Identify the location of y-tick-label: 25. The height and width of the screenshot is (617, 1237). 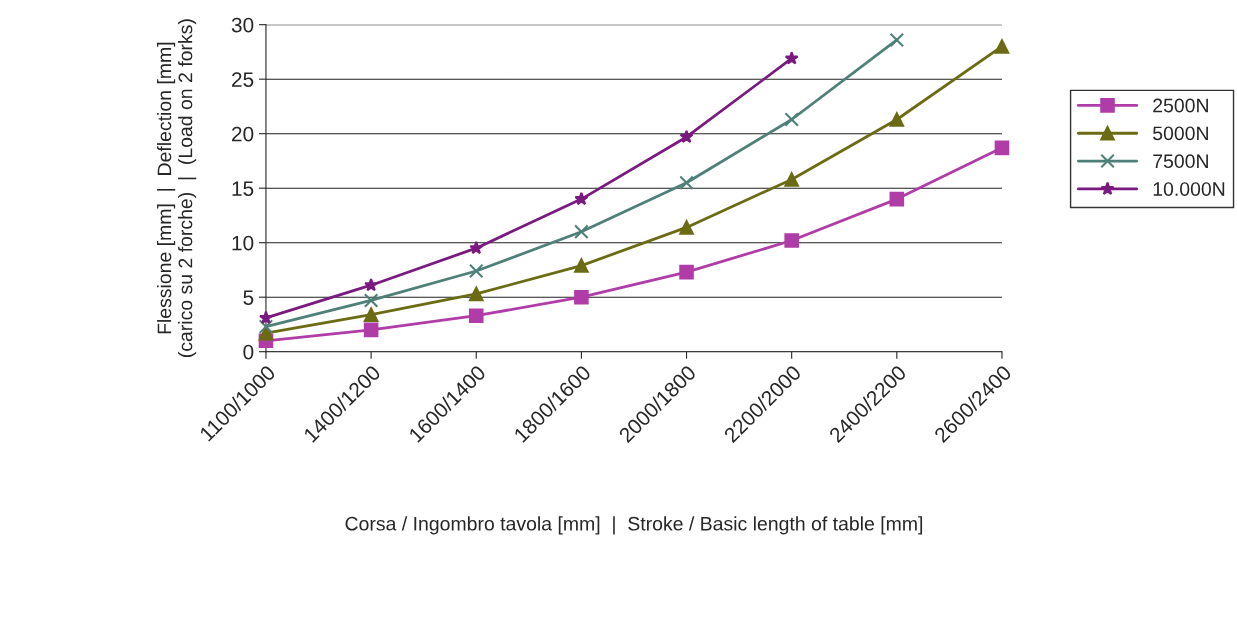
(243, 79).